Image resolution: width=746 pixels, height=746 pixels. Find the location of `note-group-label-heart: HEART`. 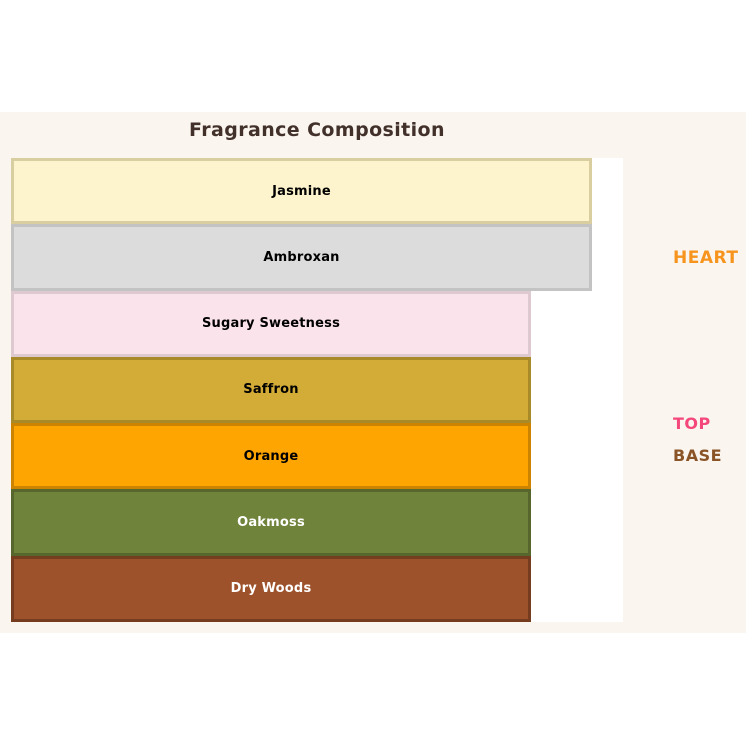

note-group-label-heart: HEART is located at coordinates (706, 258).